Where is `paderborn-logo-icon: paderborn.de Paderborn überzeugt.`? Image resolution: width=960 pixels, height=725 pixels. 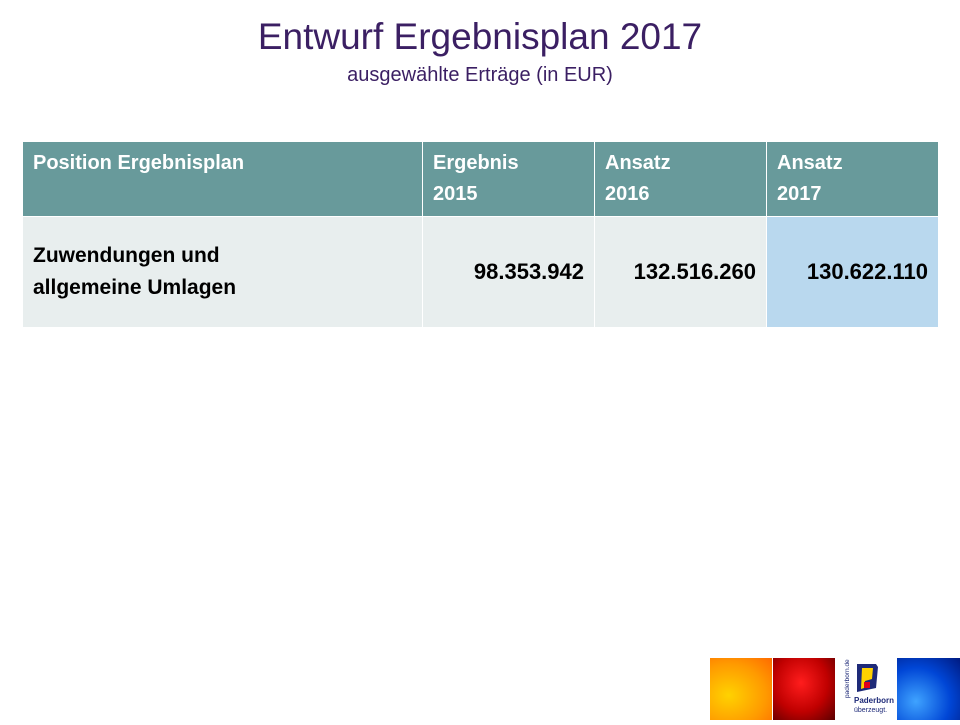 paderborn-logo-icon: paderborn.de Paderborn überzeugt. is located at coordinates (869, 686).